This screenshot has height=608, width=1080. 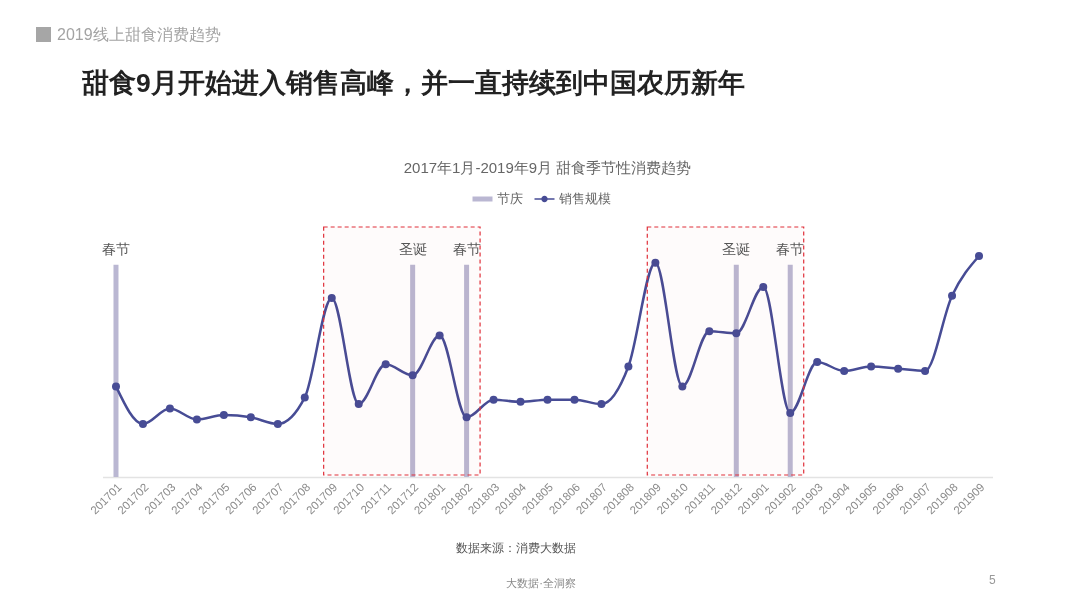 I want to click on chart-subtitle: 2017年1月-2019年9月 甜食季节性消费趋势, so click(x=547, y=167).